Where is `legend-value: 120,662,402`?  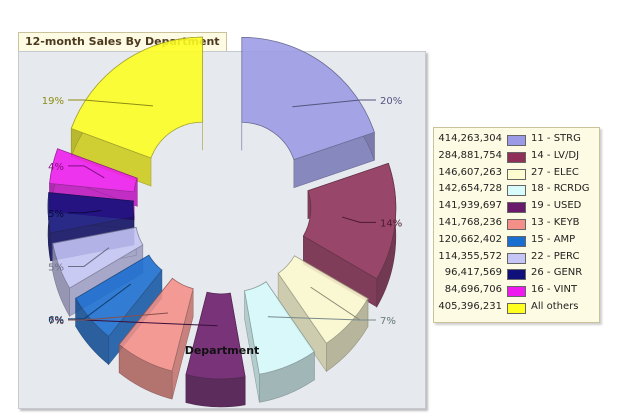 legend-value: 120,662,402 is located at coordinates (470, 239).